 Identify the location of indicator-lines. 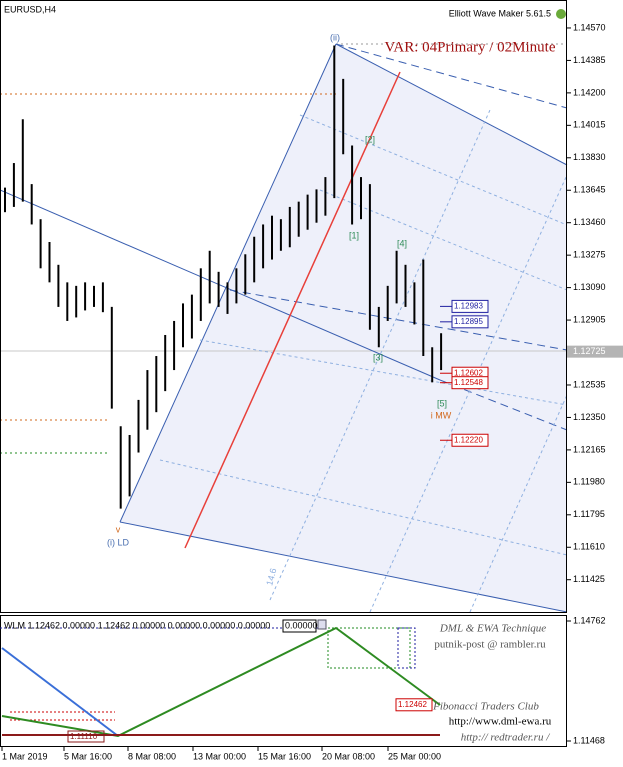
(220, 682).